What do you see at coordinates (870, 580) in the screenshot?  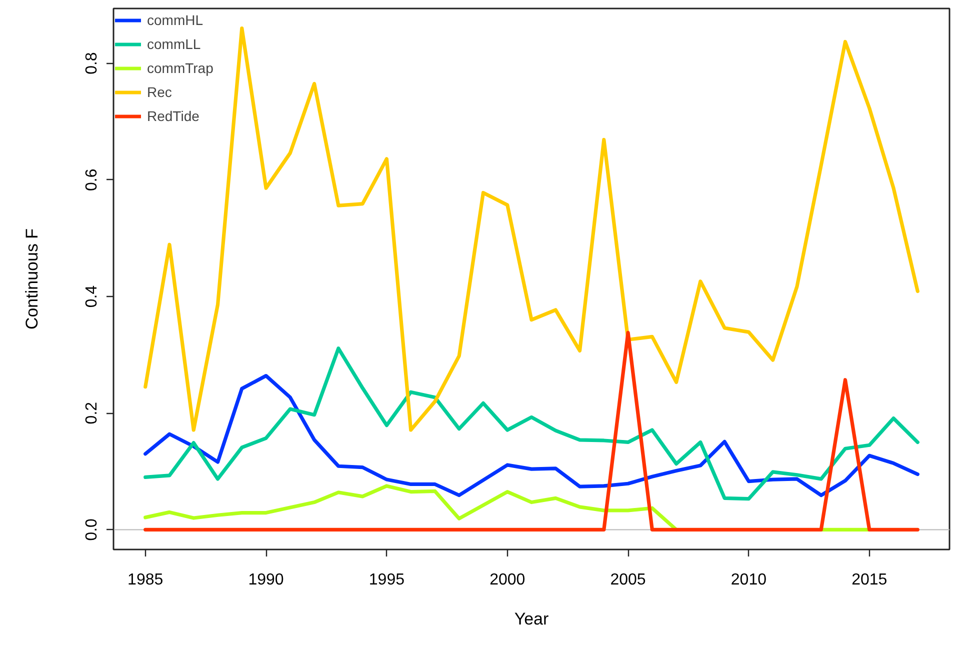 I see `x-tick-label: 2015` at bounding box center [870, 580].